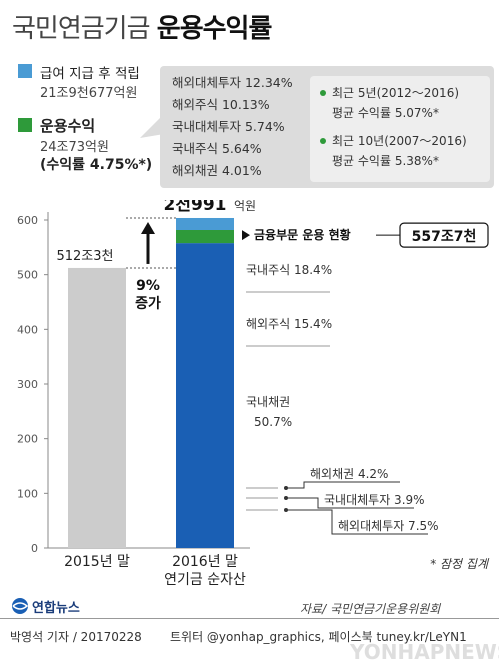 The image size is (499, 666). I want to click on estimate-note: * 잠정 집계, so click(460, 564).